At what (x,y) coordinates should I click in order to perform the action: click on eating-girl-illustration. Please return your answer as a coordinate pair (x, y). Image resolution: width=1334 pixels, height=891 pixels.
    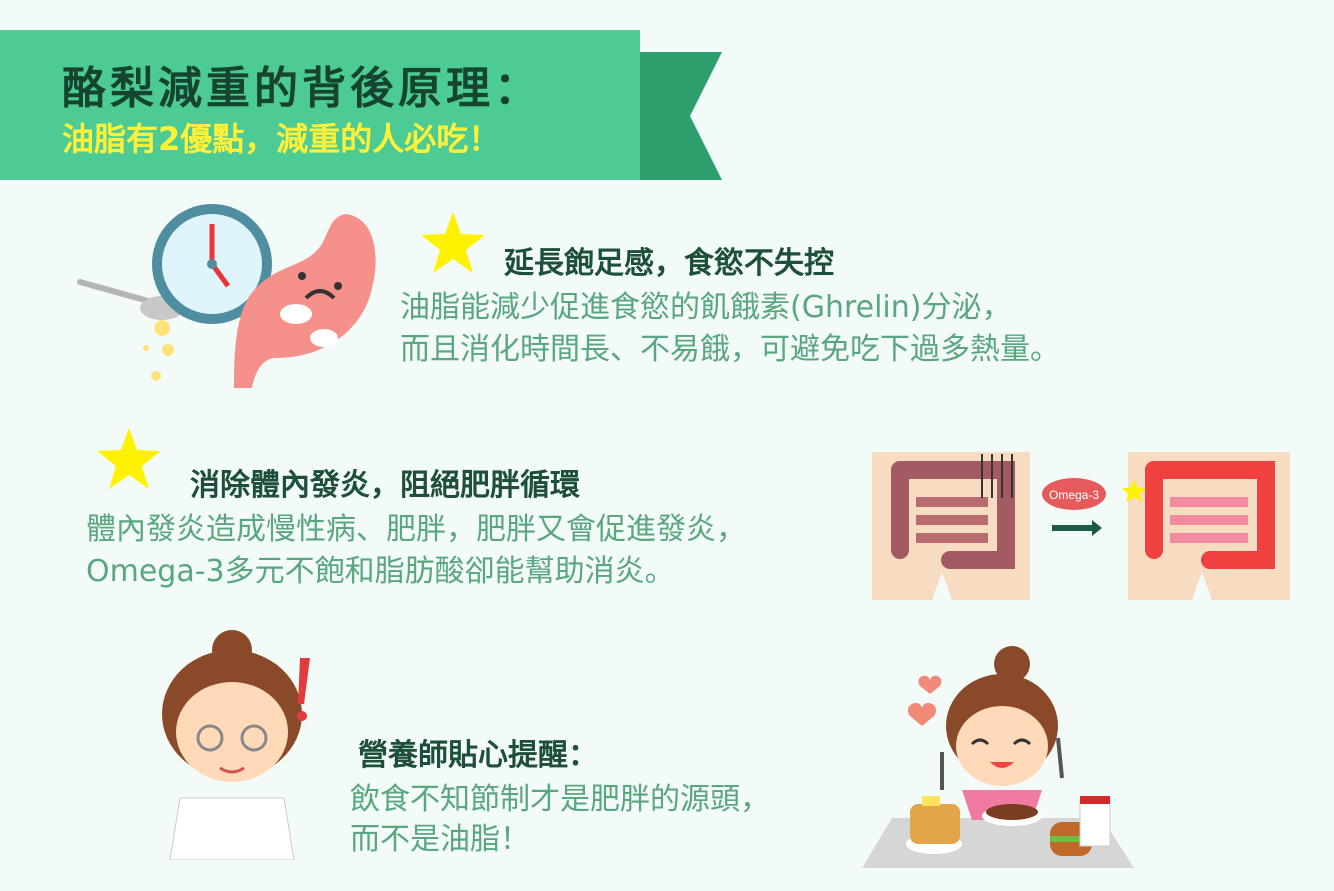
    Looking at the image, I should click on (998, 757).